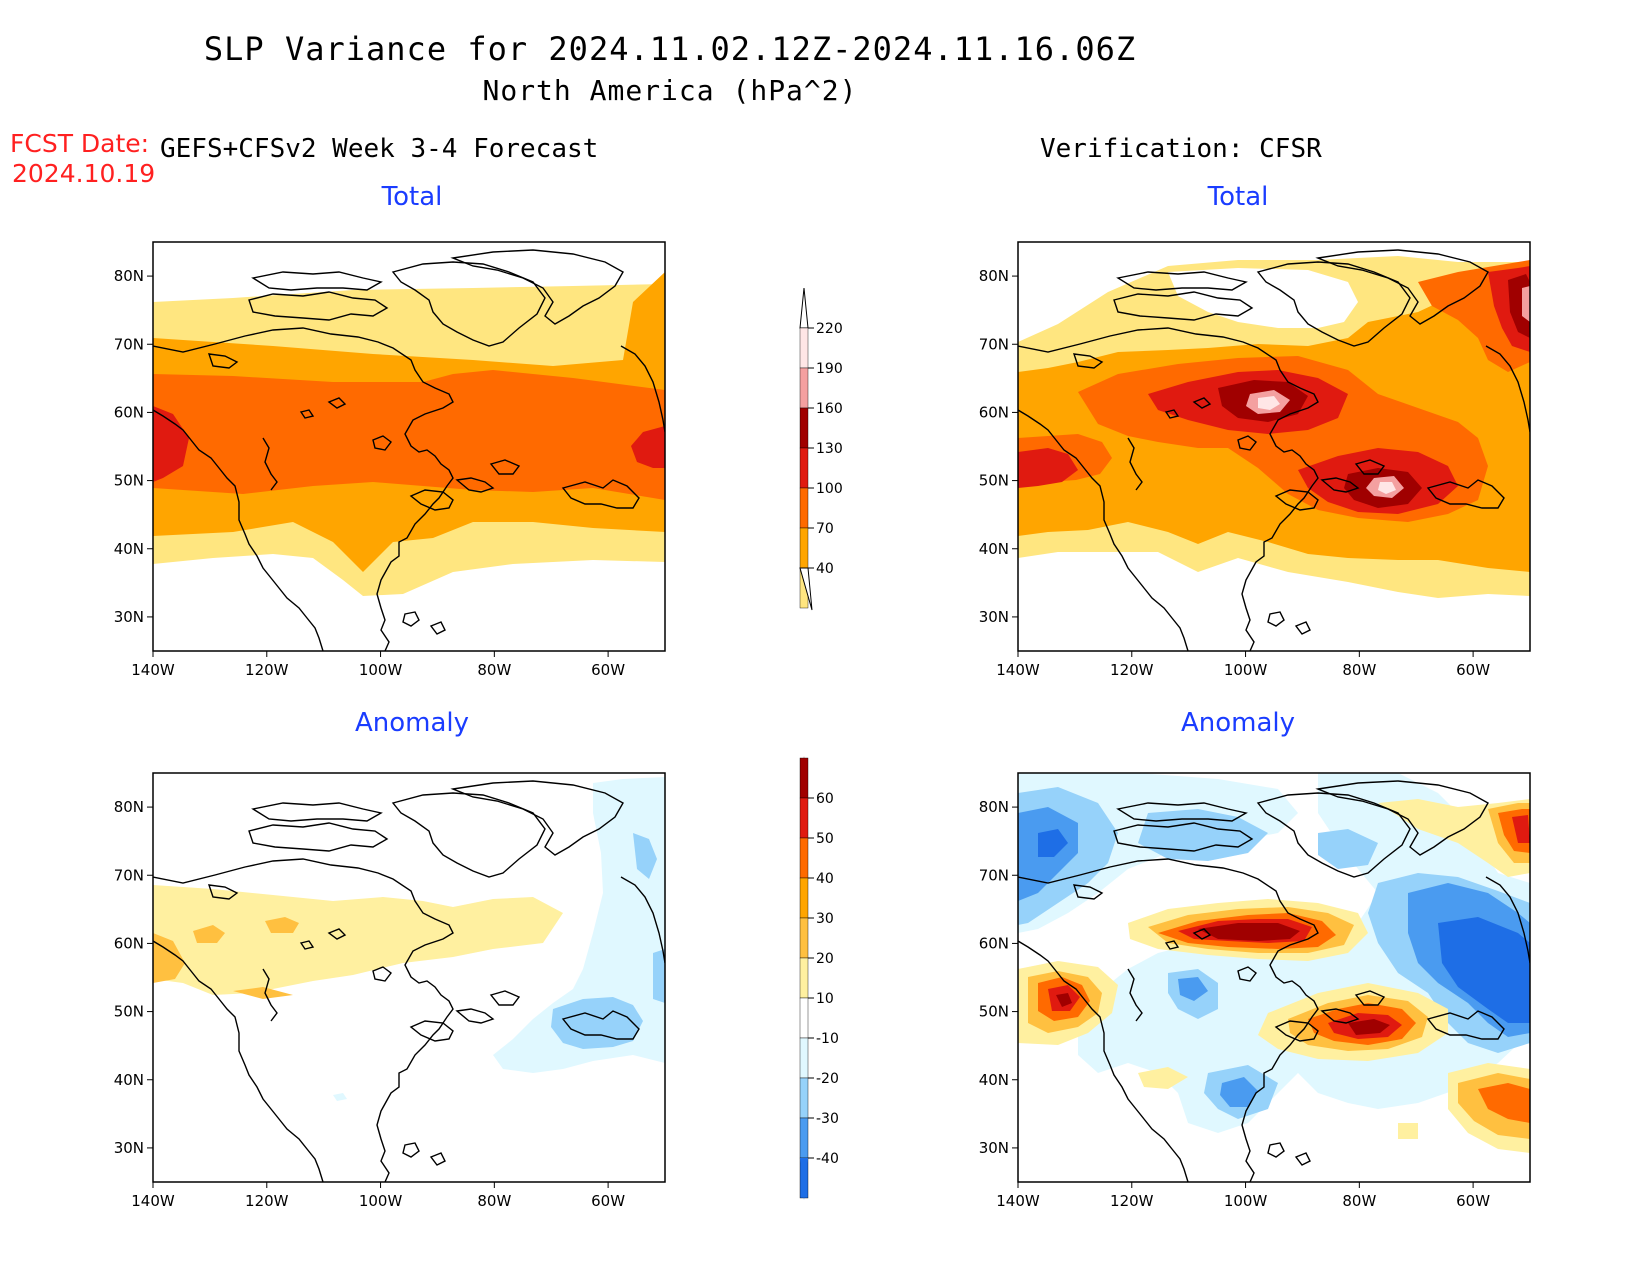 This screenshot has height=1275, width=1650. Describe the element at coordinates (670, 90) in the screenshot. I see `figure-subtitle: North America (hPa^2)` at that location.